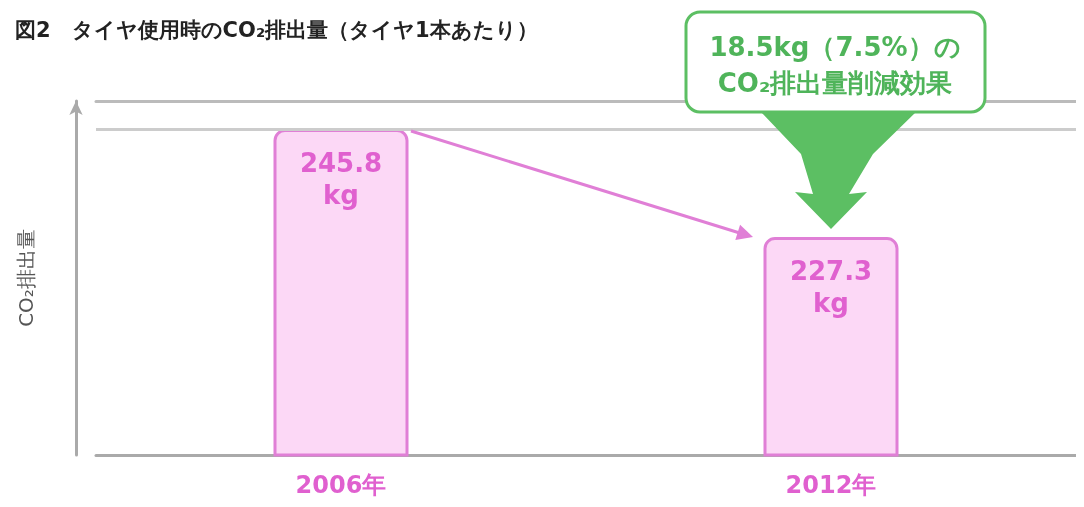  Describe the element at coordinates (831, 485) in the screenshot. I see `x-tick-label: 2012年` at that location.